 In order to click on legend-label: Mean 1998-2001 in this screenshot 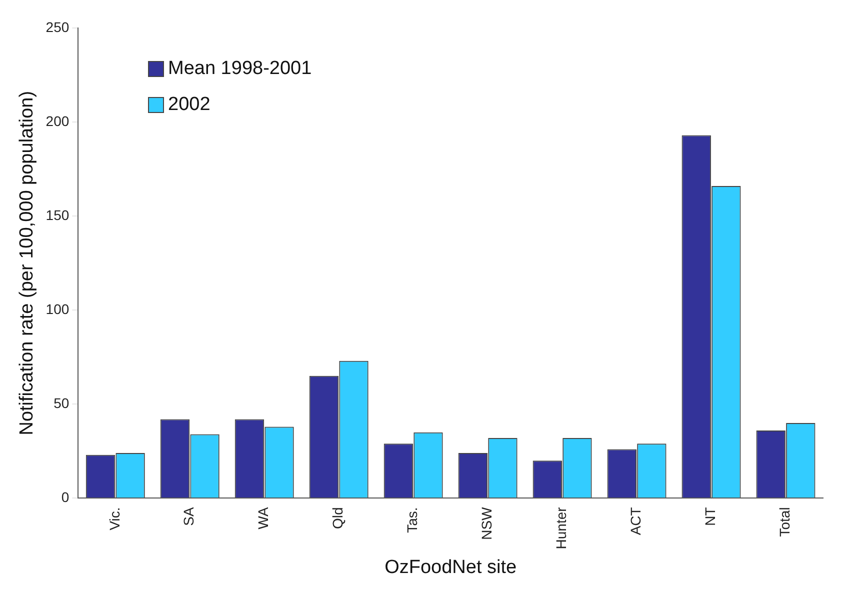, I will do `click(240, 69)`.